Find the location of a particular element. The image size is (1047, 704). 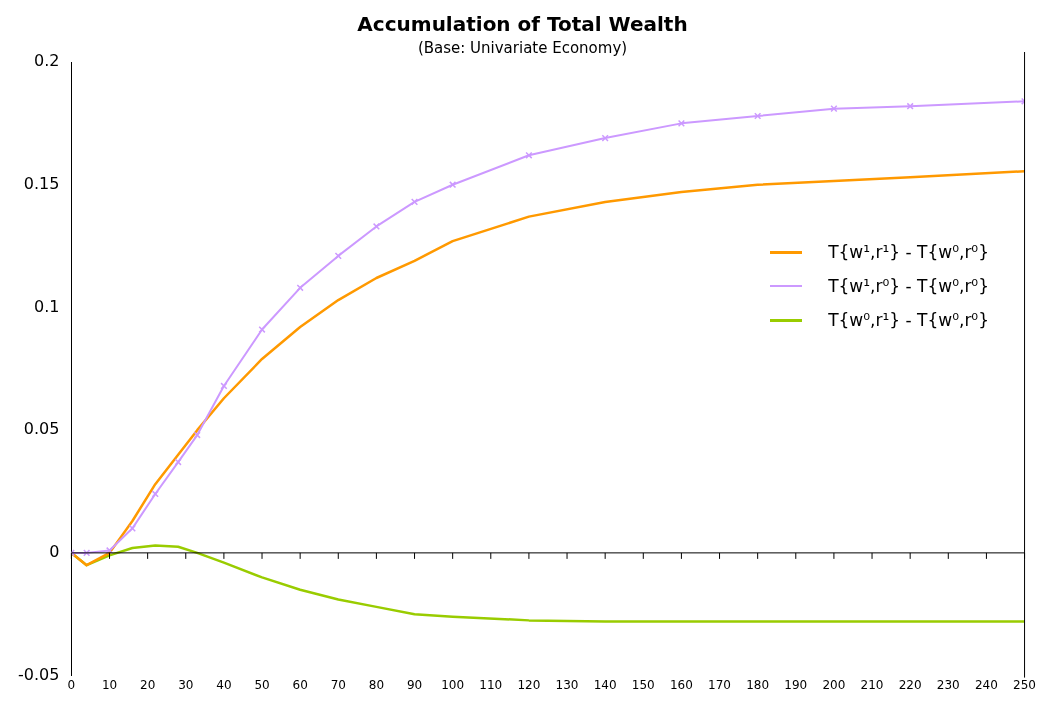

x-tick-label: 240 is located at coordinates (986, 684).